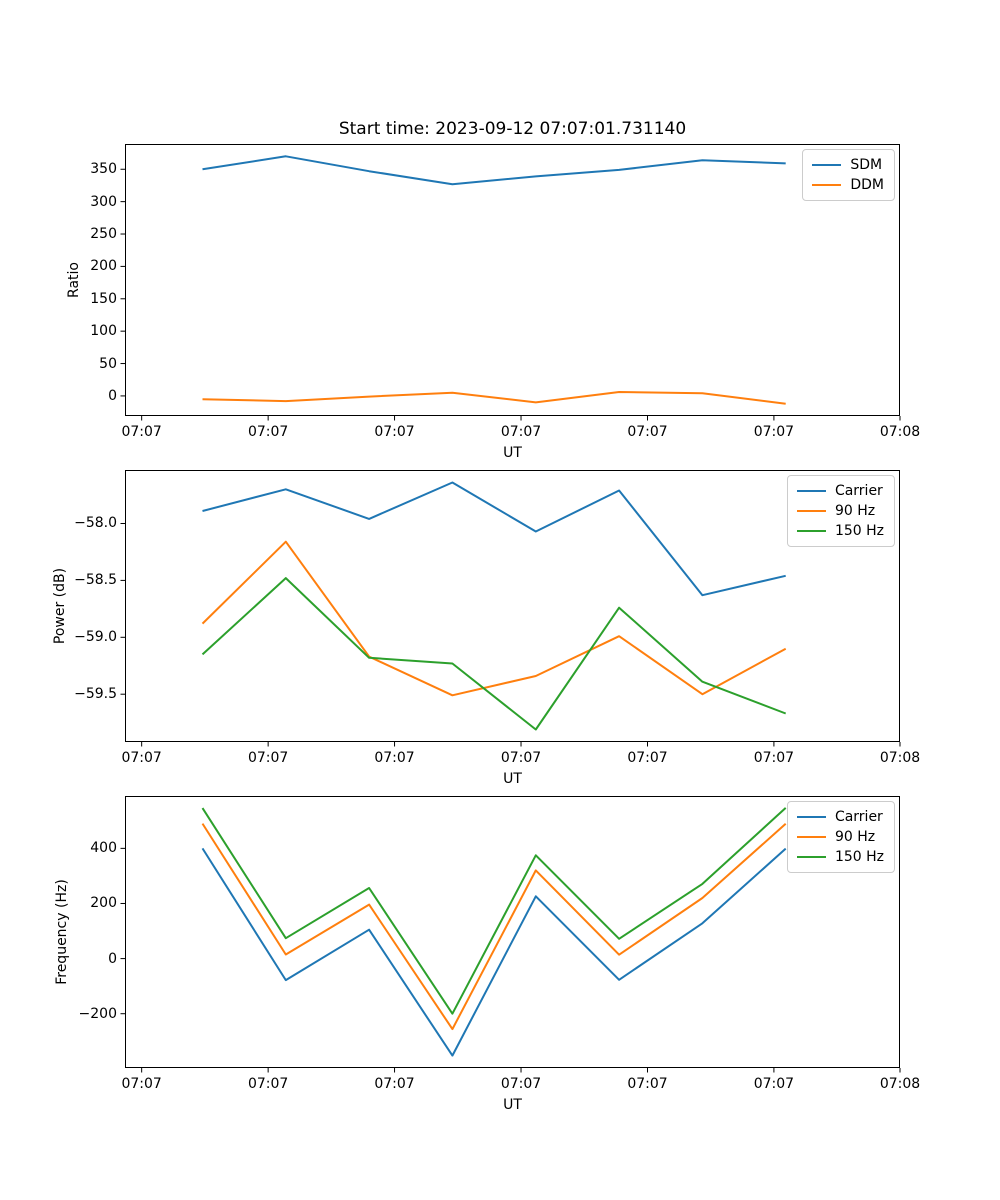 This screenshot has height=1200, width=1000. Describe the element at coordinates (95, 580) in the screenshot. I see `y-tick-label: −58.5` at that location.